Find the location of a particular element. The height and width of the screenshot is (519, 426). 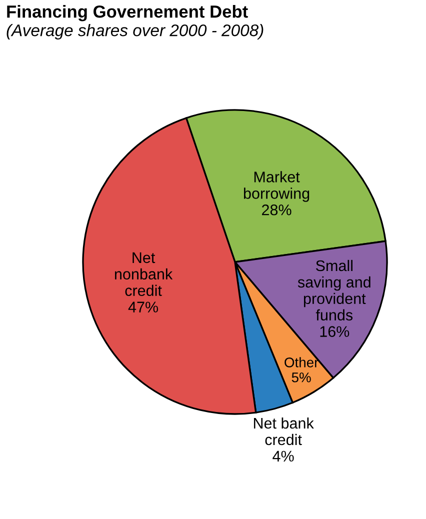

data-label: 28% is located at coordinates (277, 210).